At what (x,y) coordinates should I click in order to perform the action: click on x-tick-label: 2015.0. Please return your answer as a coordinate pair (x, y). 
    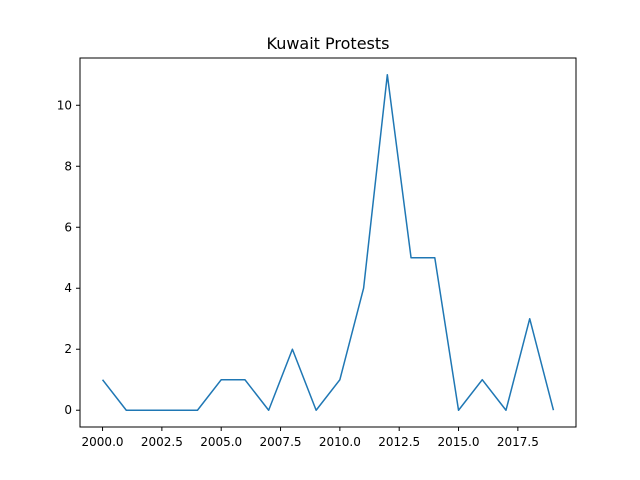
    Looking at the image, I should click on (459, 442).